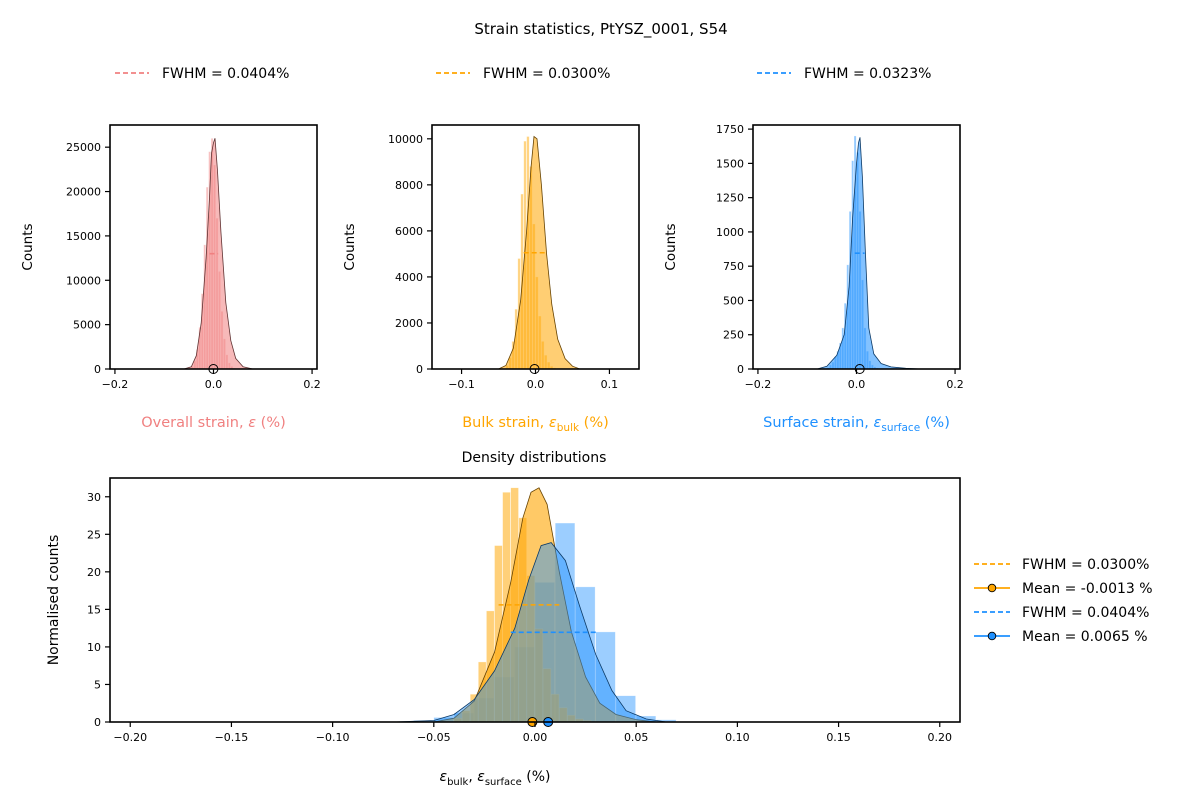  I want to click on legend-label: Mean = 0.0065 %, so click(1085, 637).